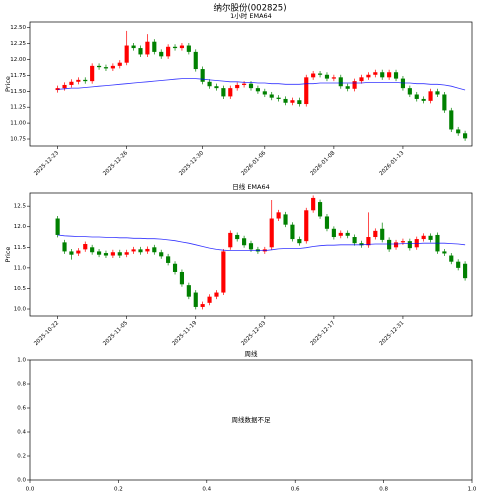 Image resolution: width=500 pixels, height=501 pixels. I want to click on x-tick-label: 2026-01-08, so click(323, 163).